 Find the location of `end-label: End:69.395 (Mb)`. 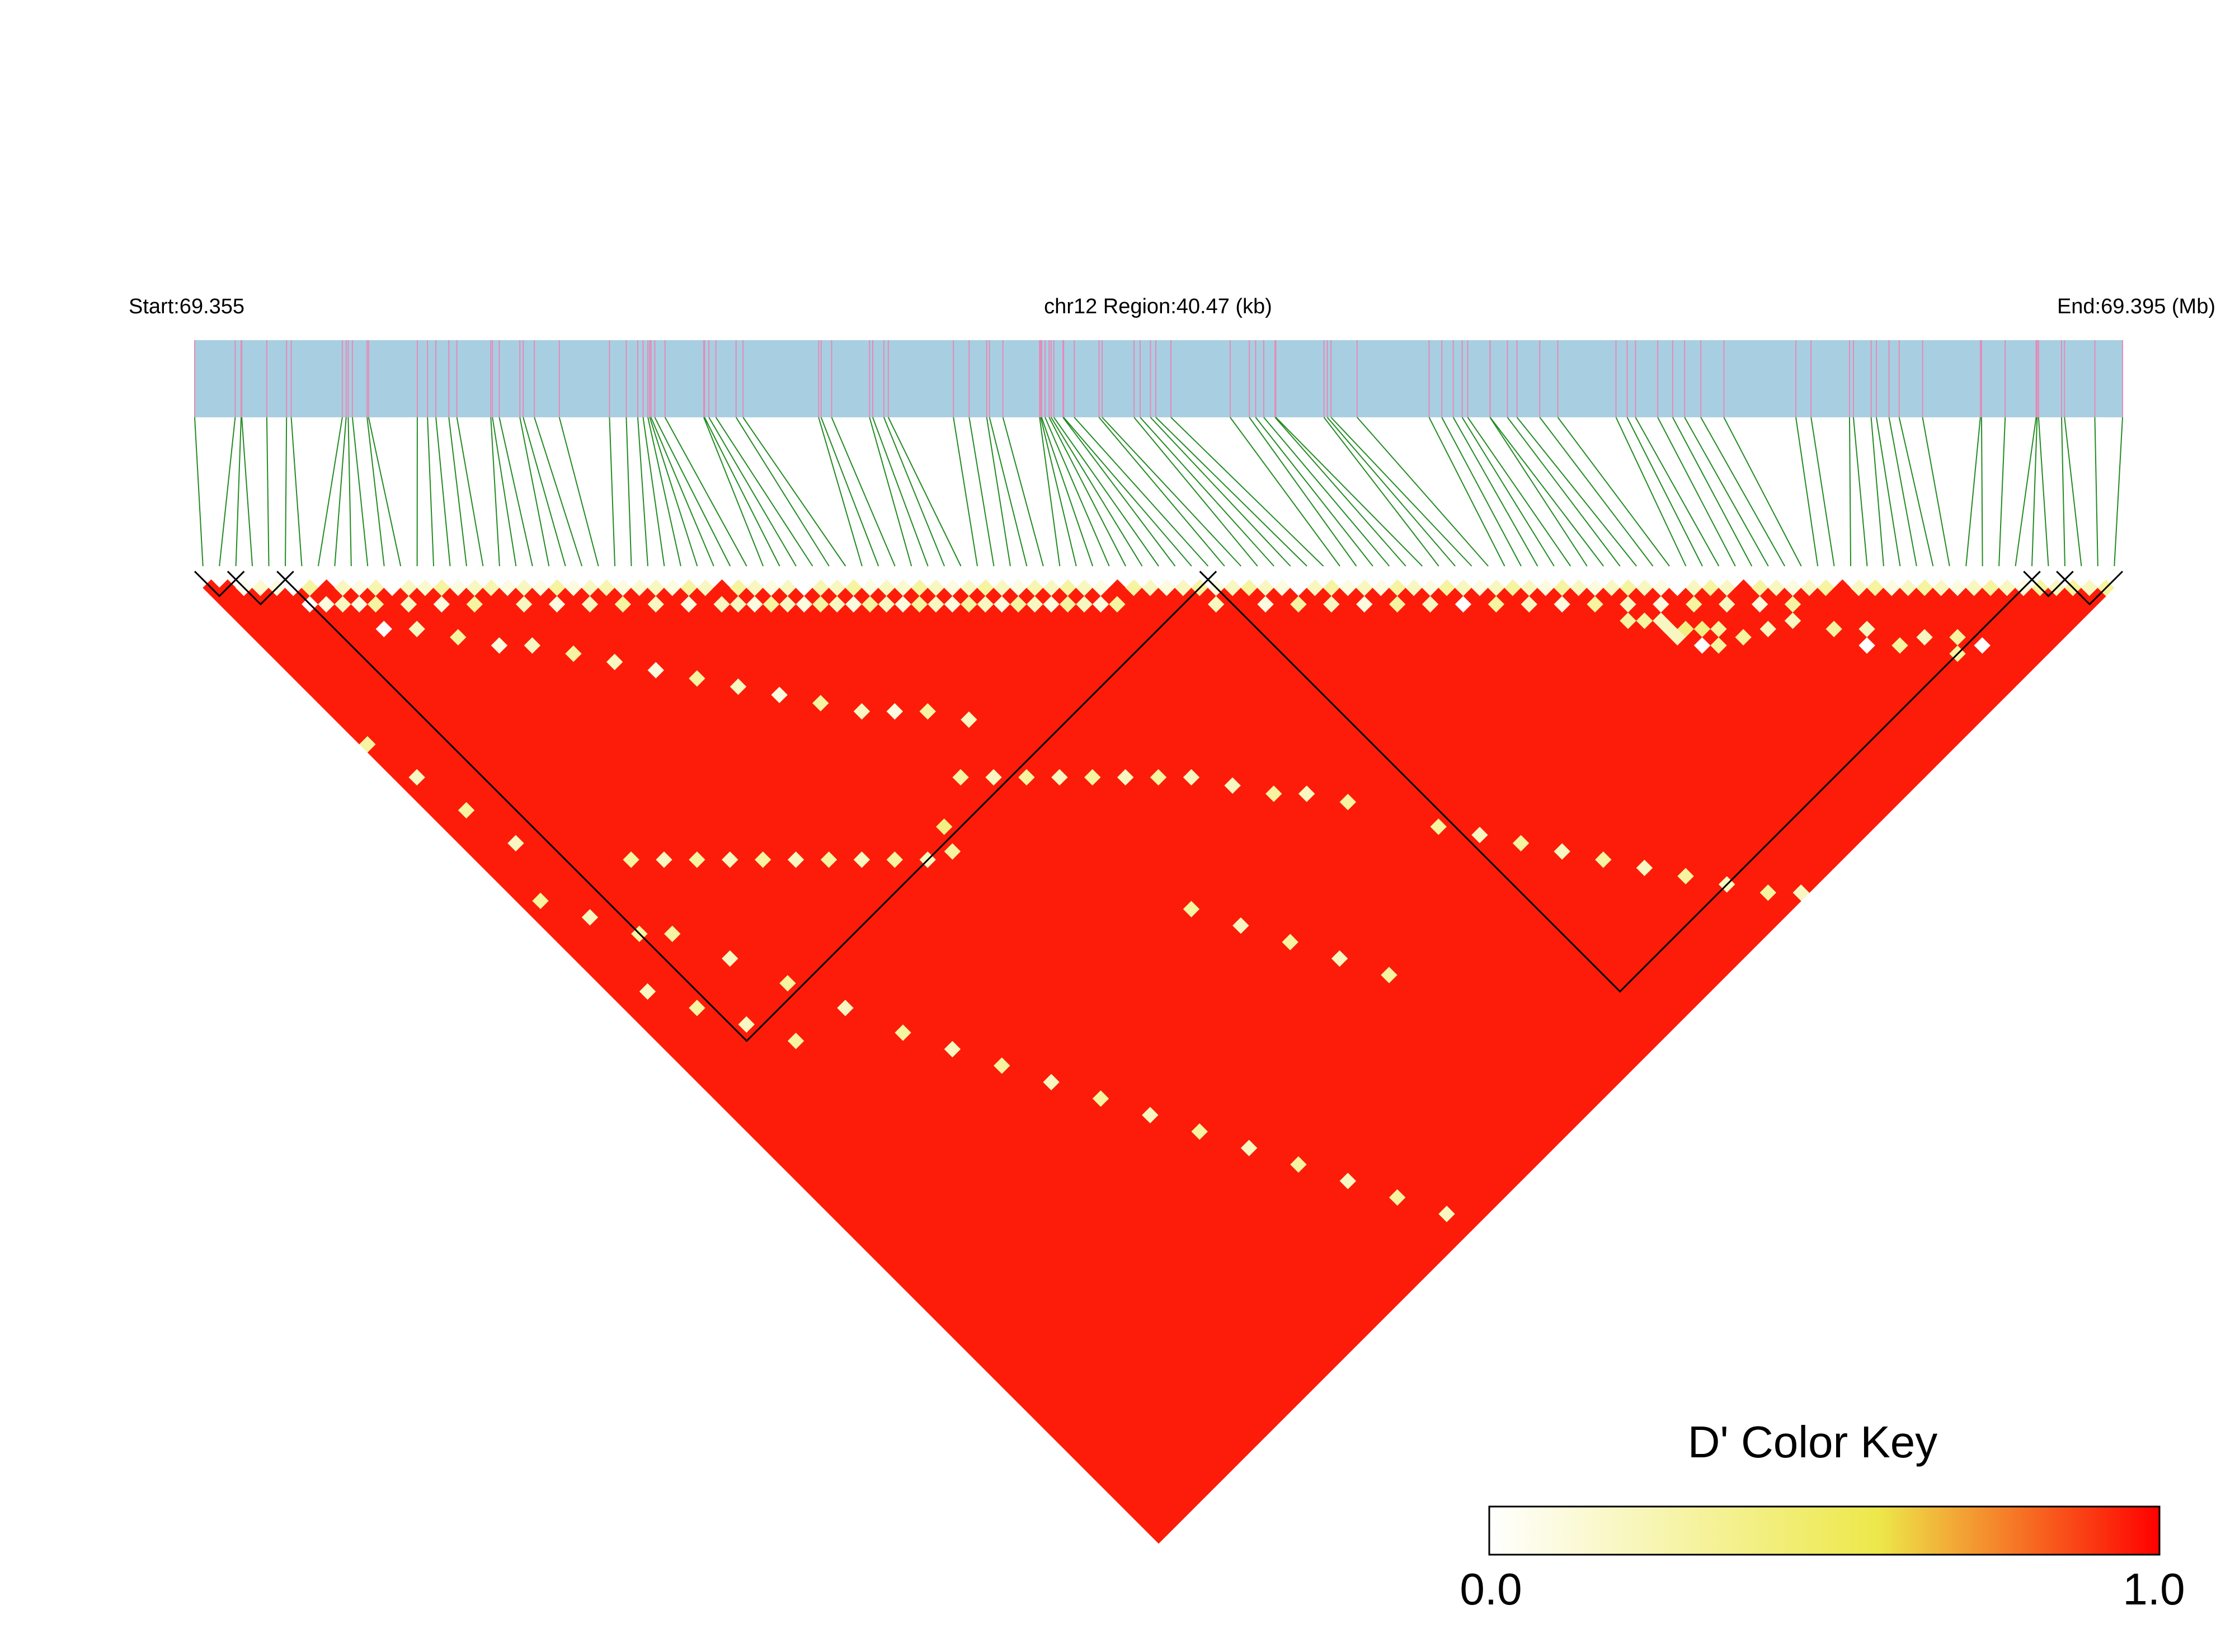

end-label: End:69.395 (Mb) is located at coordinates (2136, 306).